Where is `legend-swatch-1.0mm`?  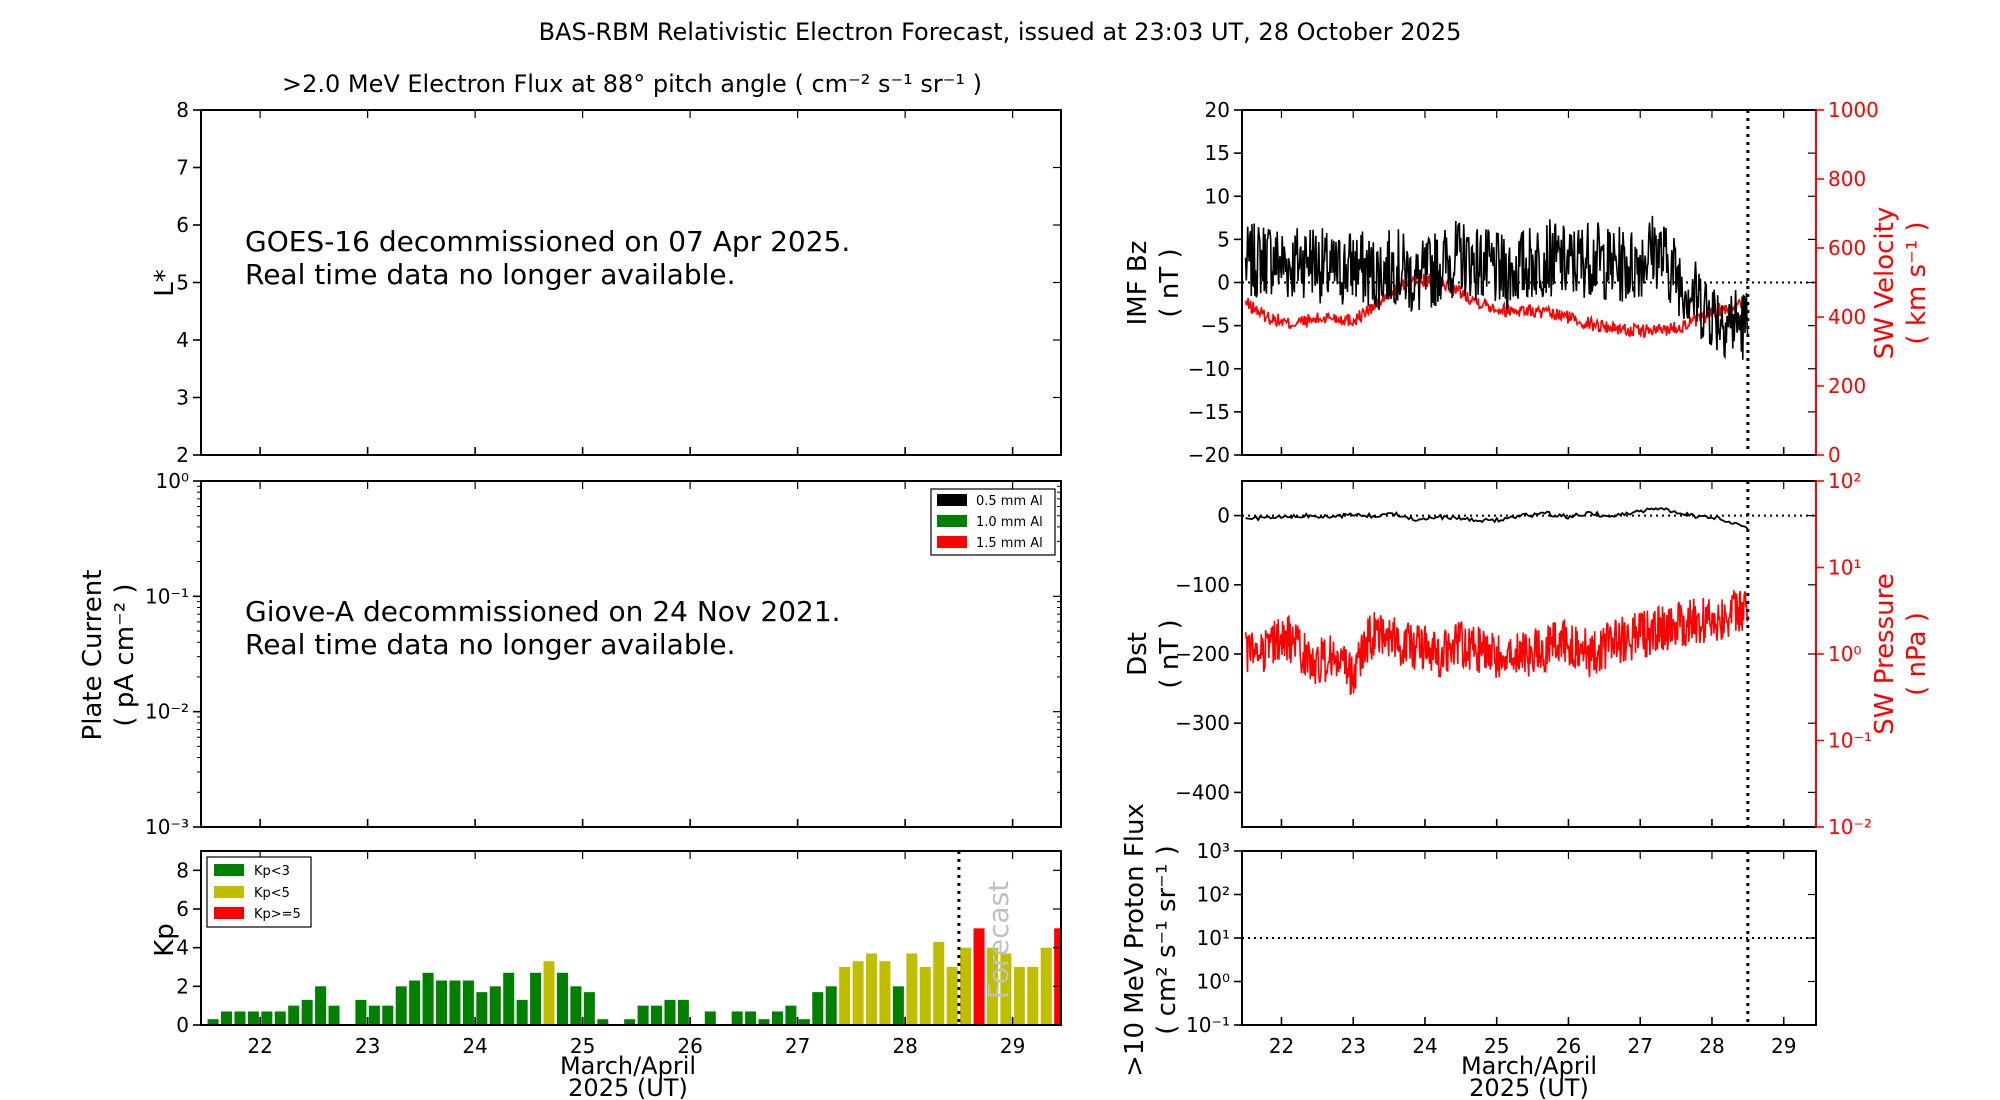 legend-swatch-1.0mm is located at coordinates (952, 521).